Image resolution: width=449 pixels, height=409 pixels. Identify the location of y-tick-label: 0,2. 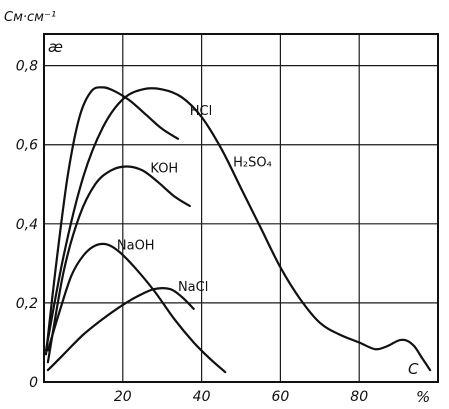
(27, 304).